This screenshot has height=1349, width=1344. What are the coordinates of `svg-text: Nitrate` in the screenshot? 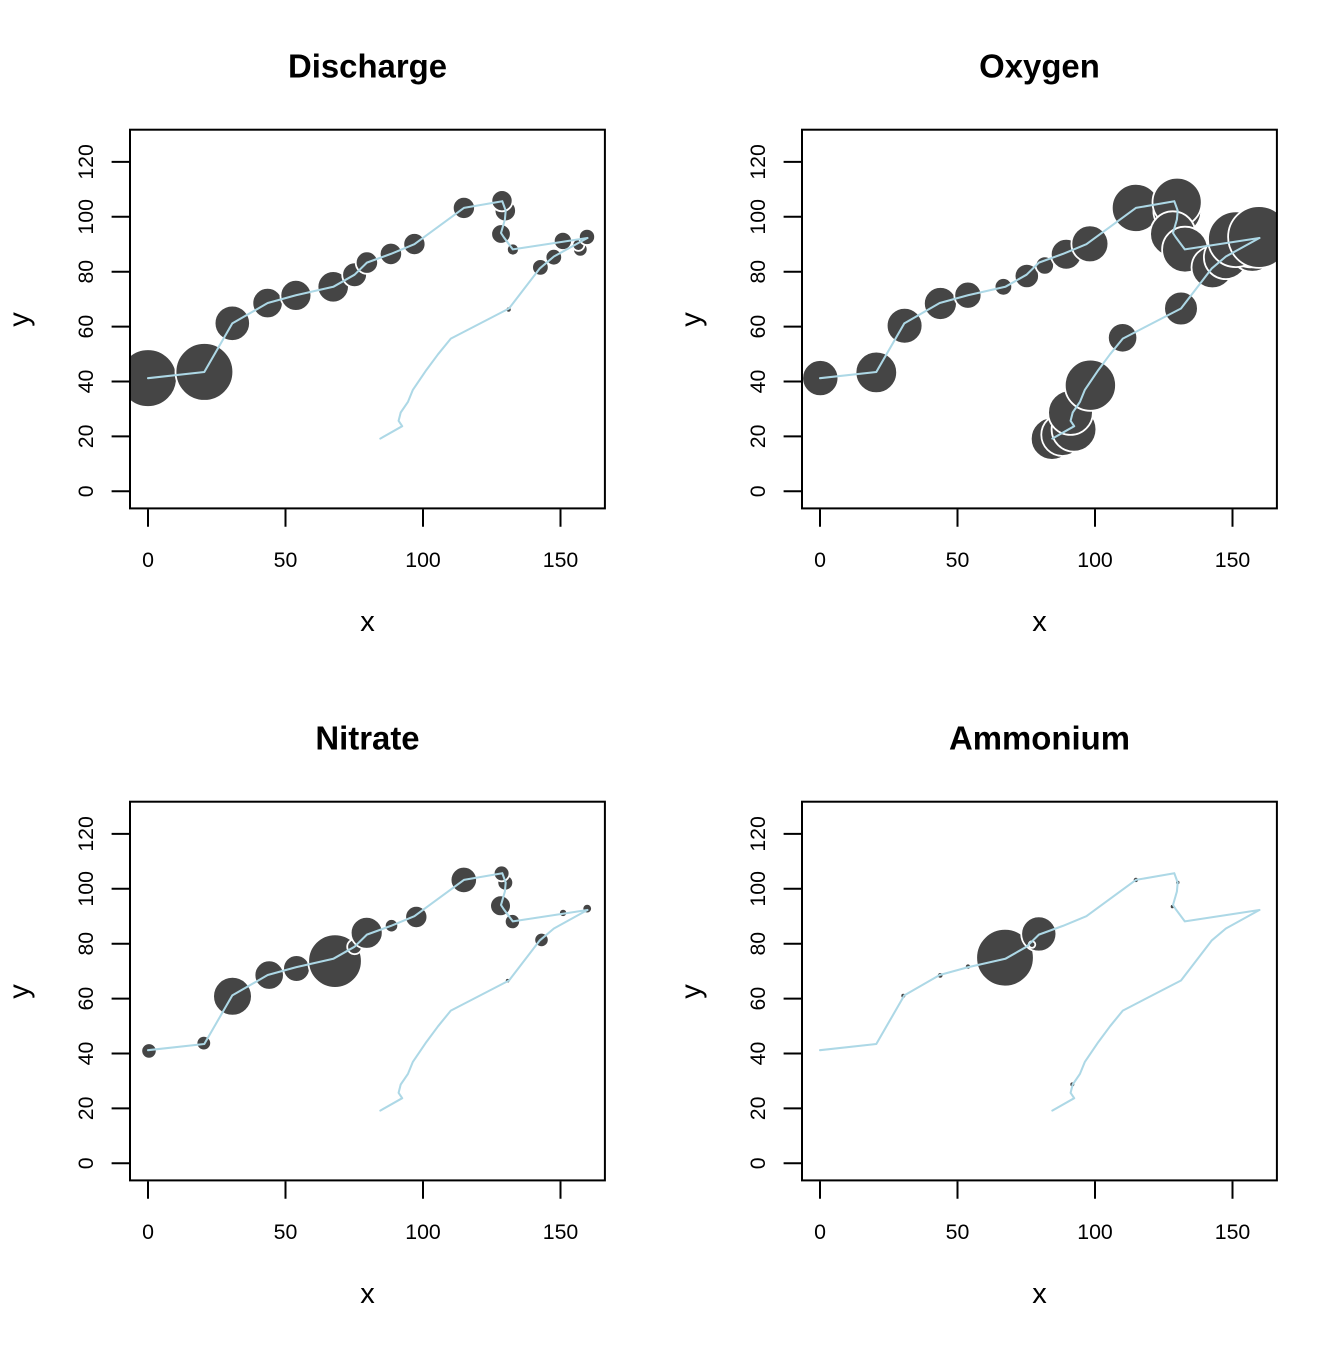 It's located at (367, 737).